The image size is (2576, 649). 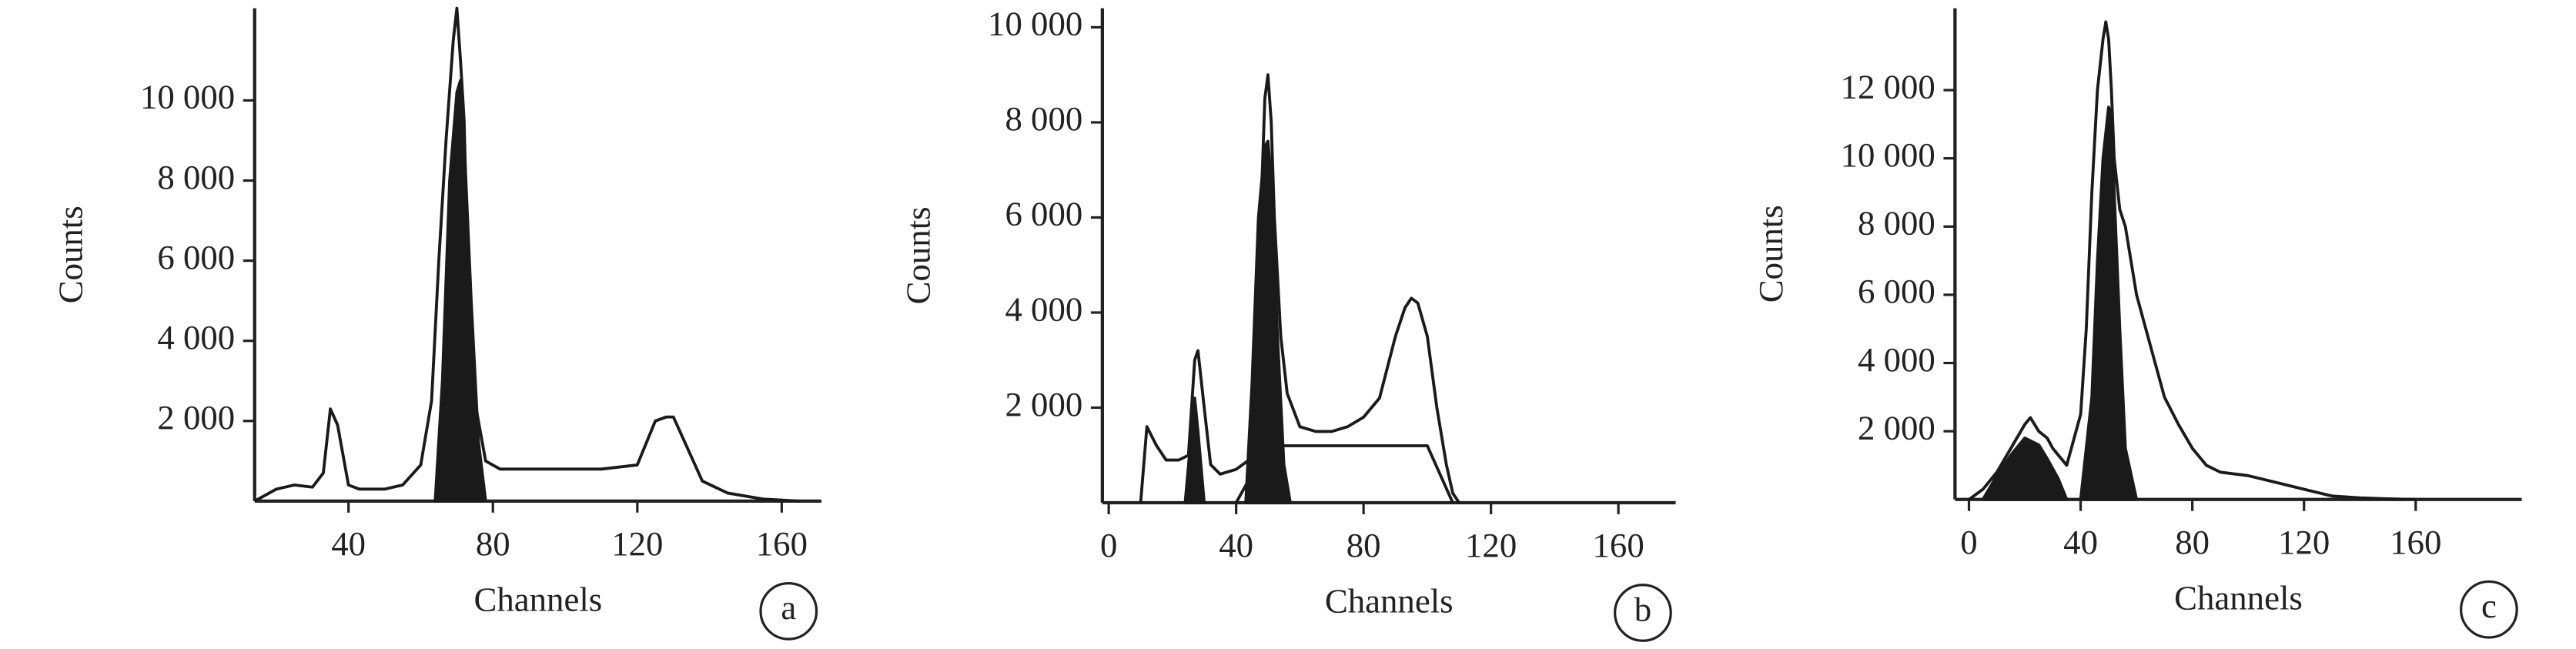 I want to click on panel-label: c, so click(x=2489, y=606).